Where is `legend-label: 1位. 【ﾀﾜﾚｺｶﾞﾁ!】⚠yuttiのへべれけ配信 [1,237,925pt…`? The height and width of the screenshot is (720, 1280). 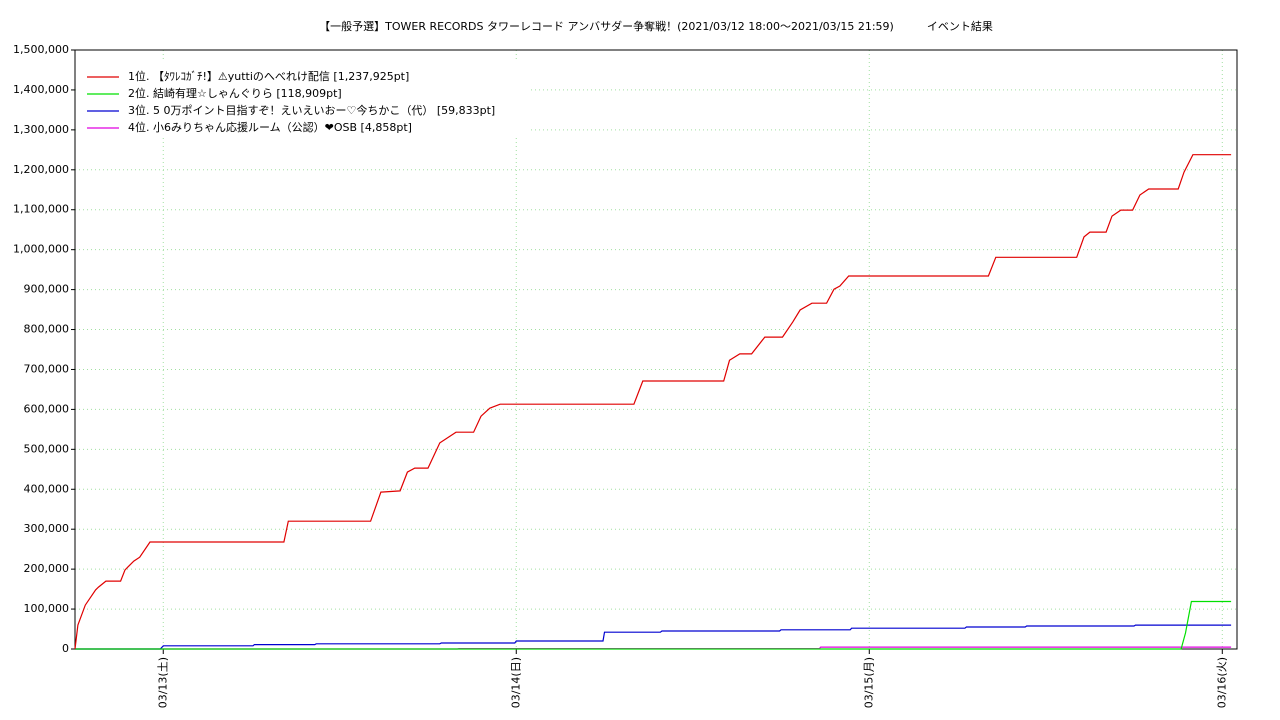 legend-label: 1位. 【ﾀﾜﾚｺｶﾞﾁ!】⚠yuttiのへべれけ配信 [1,237,925pt… is located at coordinates (268, 76).